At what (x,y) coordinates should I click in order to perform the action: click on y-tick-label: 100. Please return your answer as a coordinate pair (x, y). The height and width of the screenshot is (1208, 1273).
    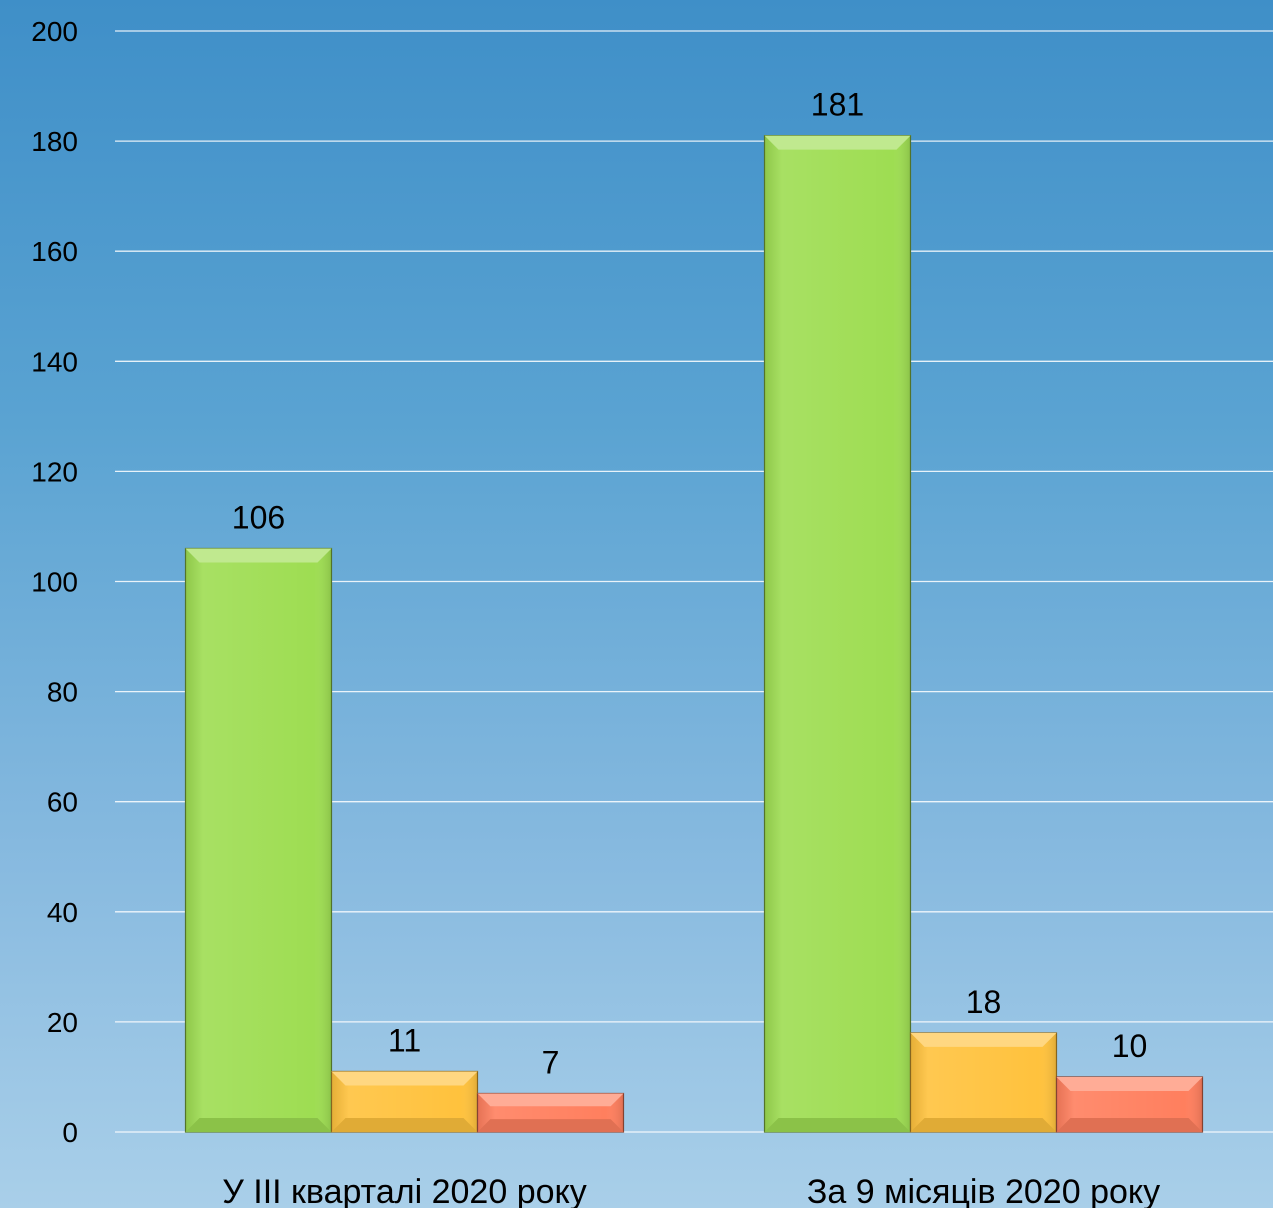
    Looking at the image, I should click on (54, 582).